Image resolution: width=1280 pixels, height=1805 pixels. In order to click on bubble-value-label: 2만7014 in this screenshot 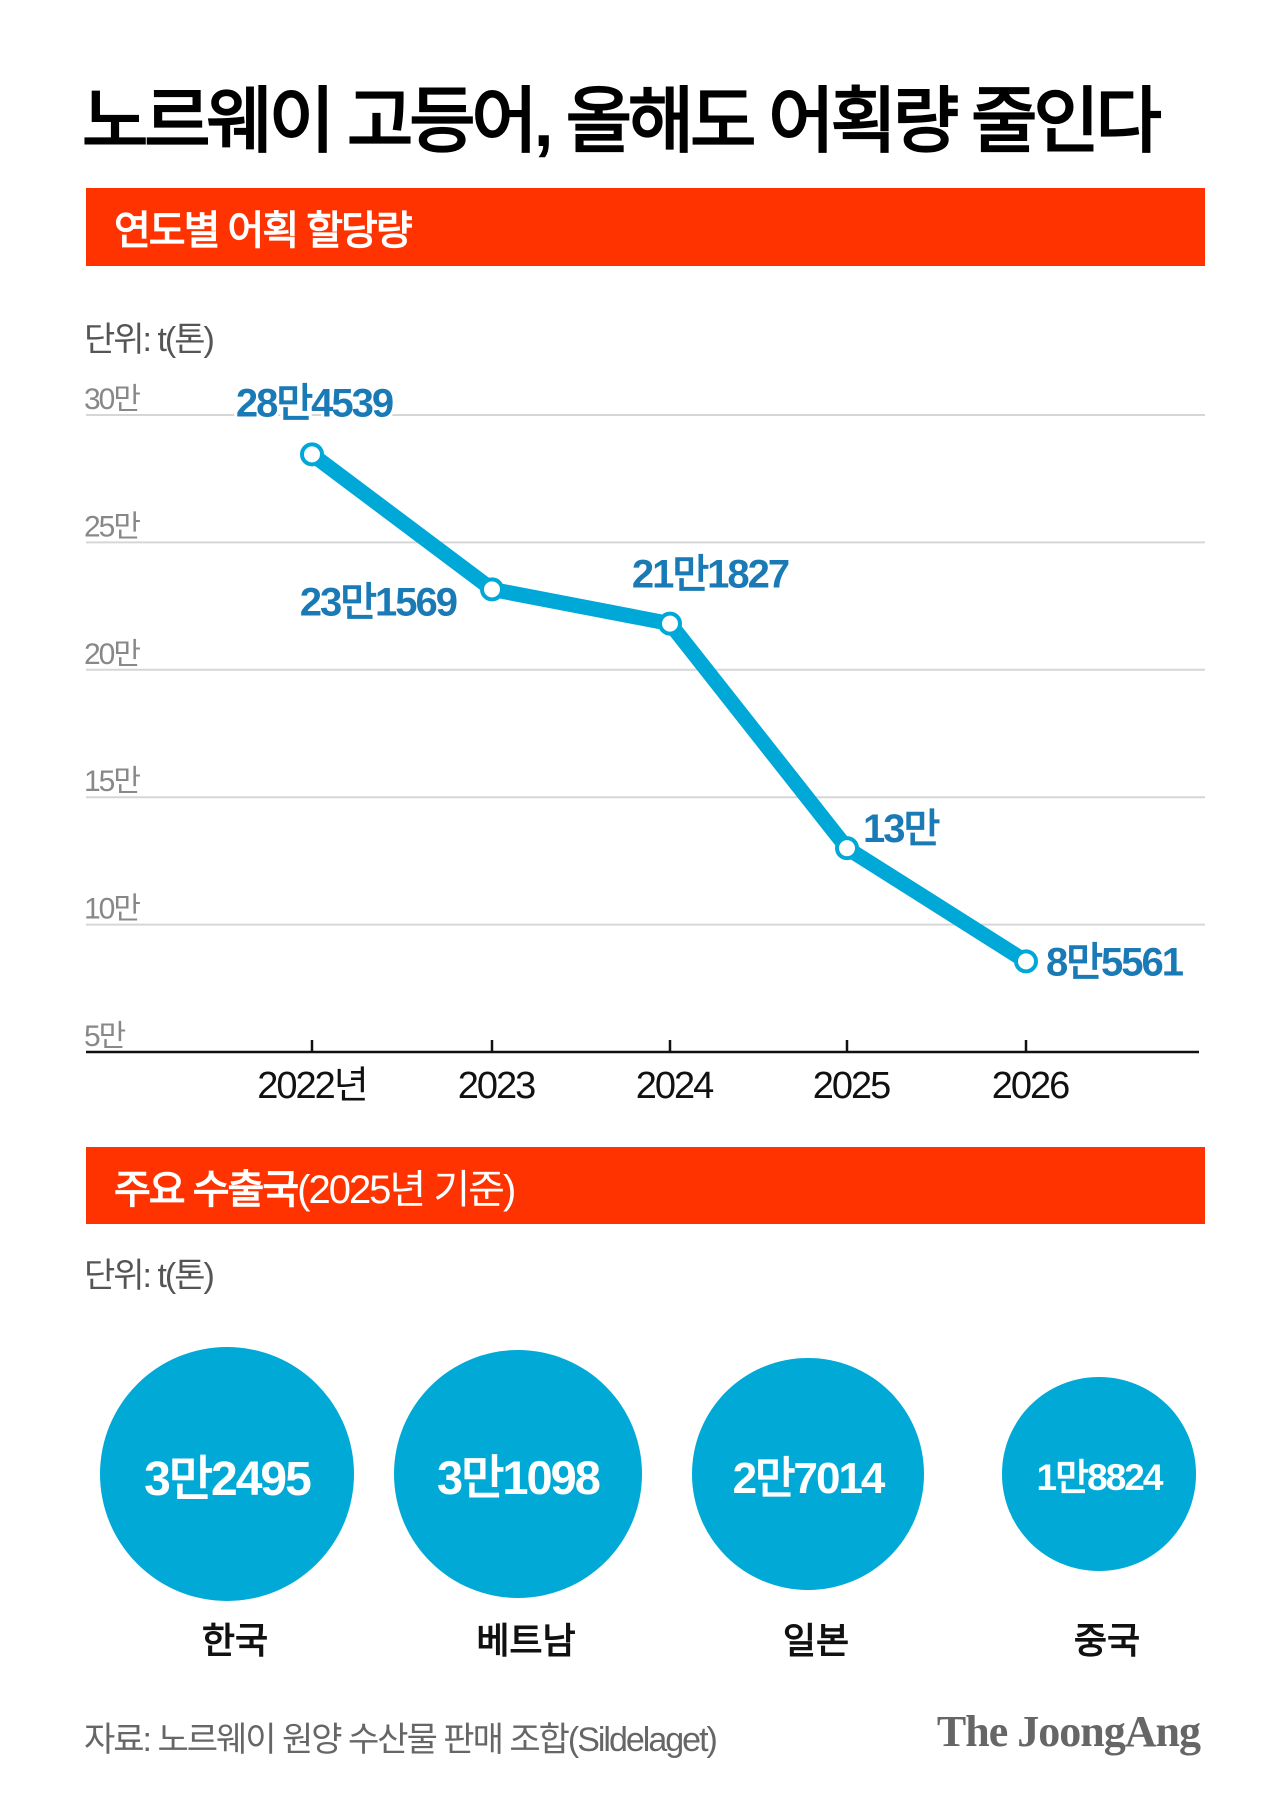, I will do `click(809, 1478)`.